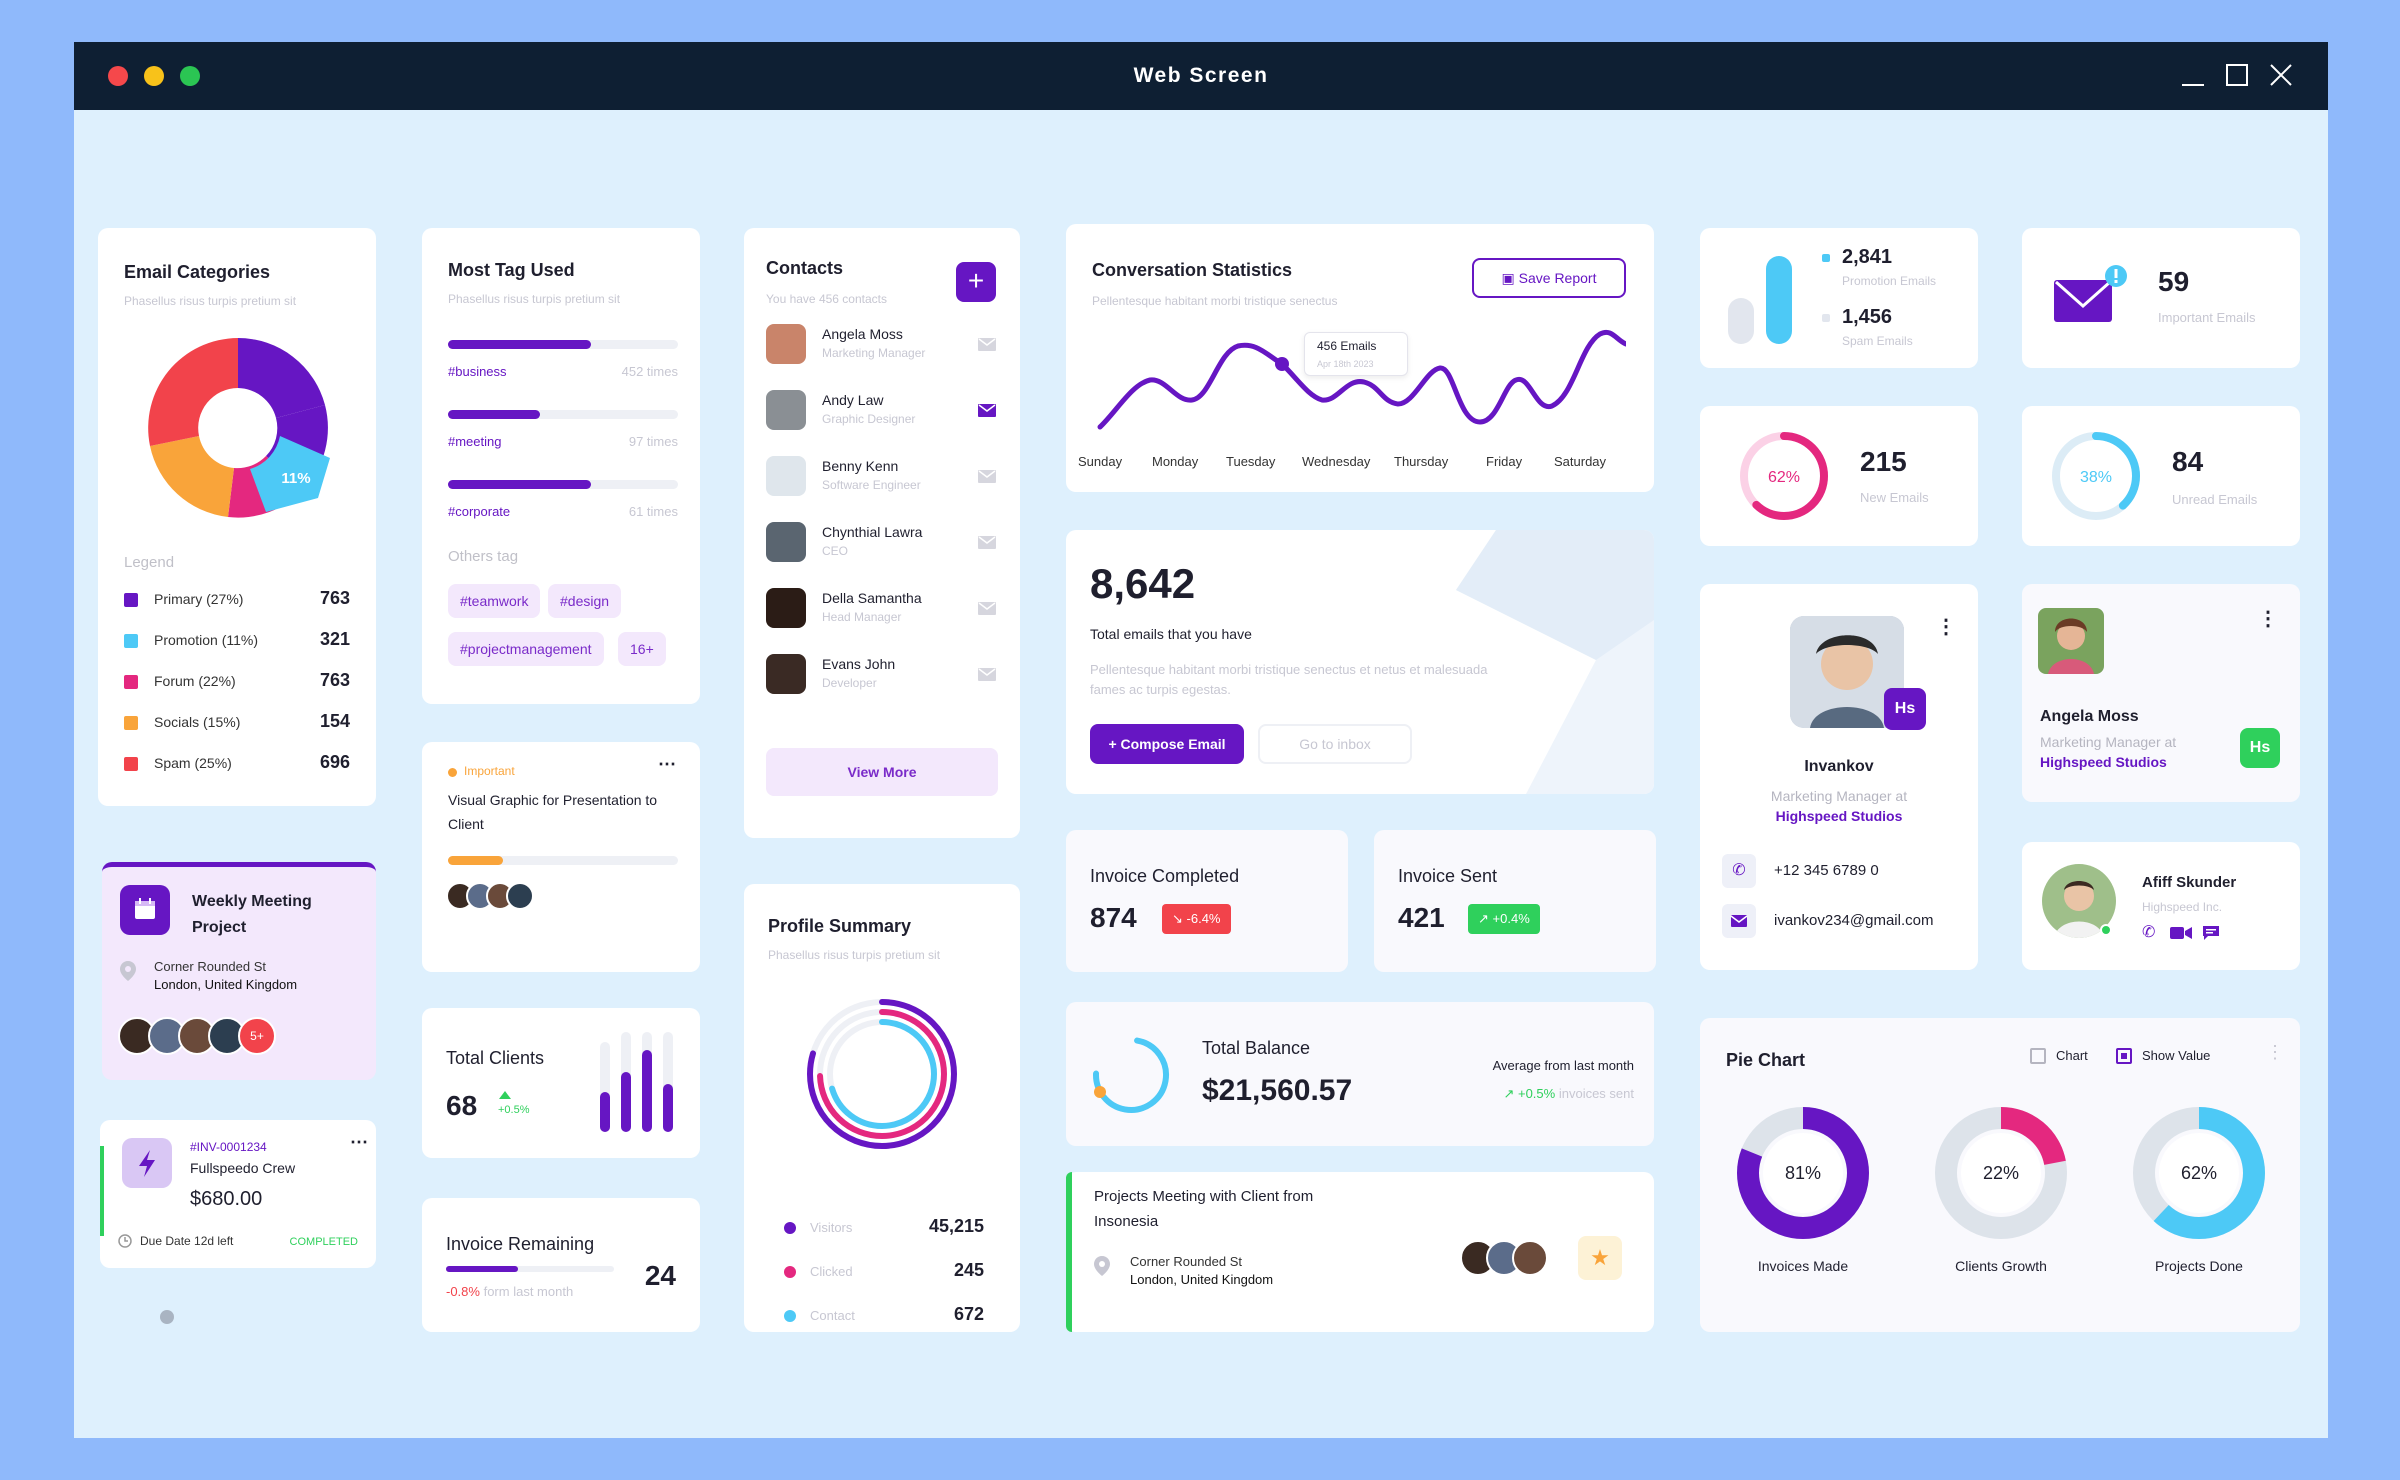 This screenshot has height=1480, width=2400. What do you see at coordinates (2124, 1056) in the screenshot?
I see `show-value-checkbox` at bounding box center [2124, 1056].